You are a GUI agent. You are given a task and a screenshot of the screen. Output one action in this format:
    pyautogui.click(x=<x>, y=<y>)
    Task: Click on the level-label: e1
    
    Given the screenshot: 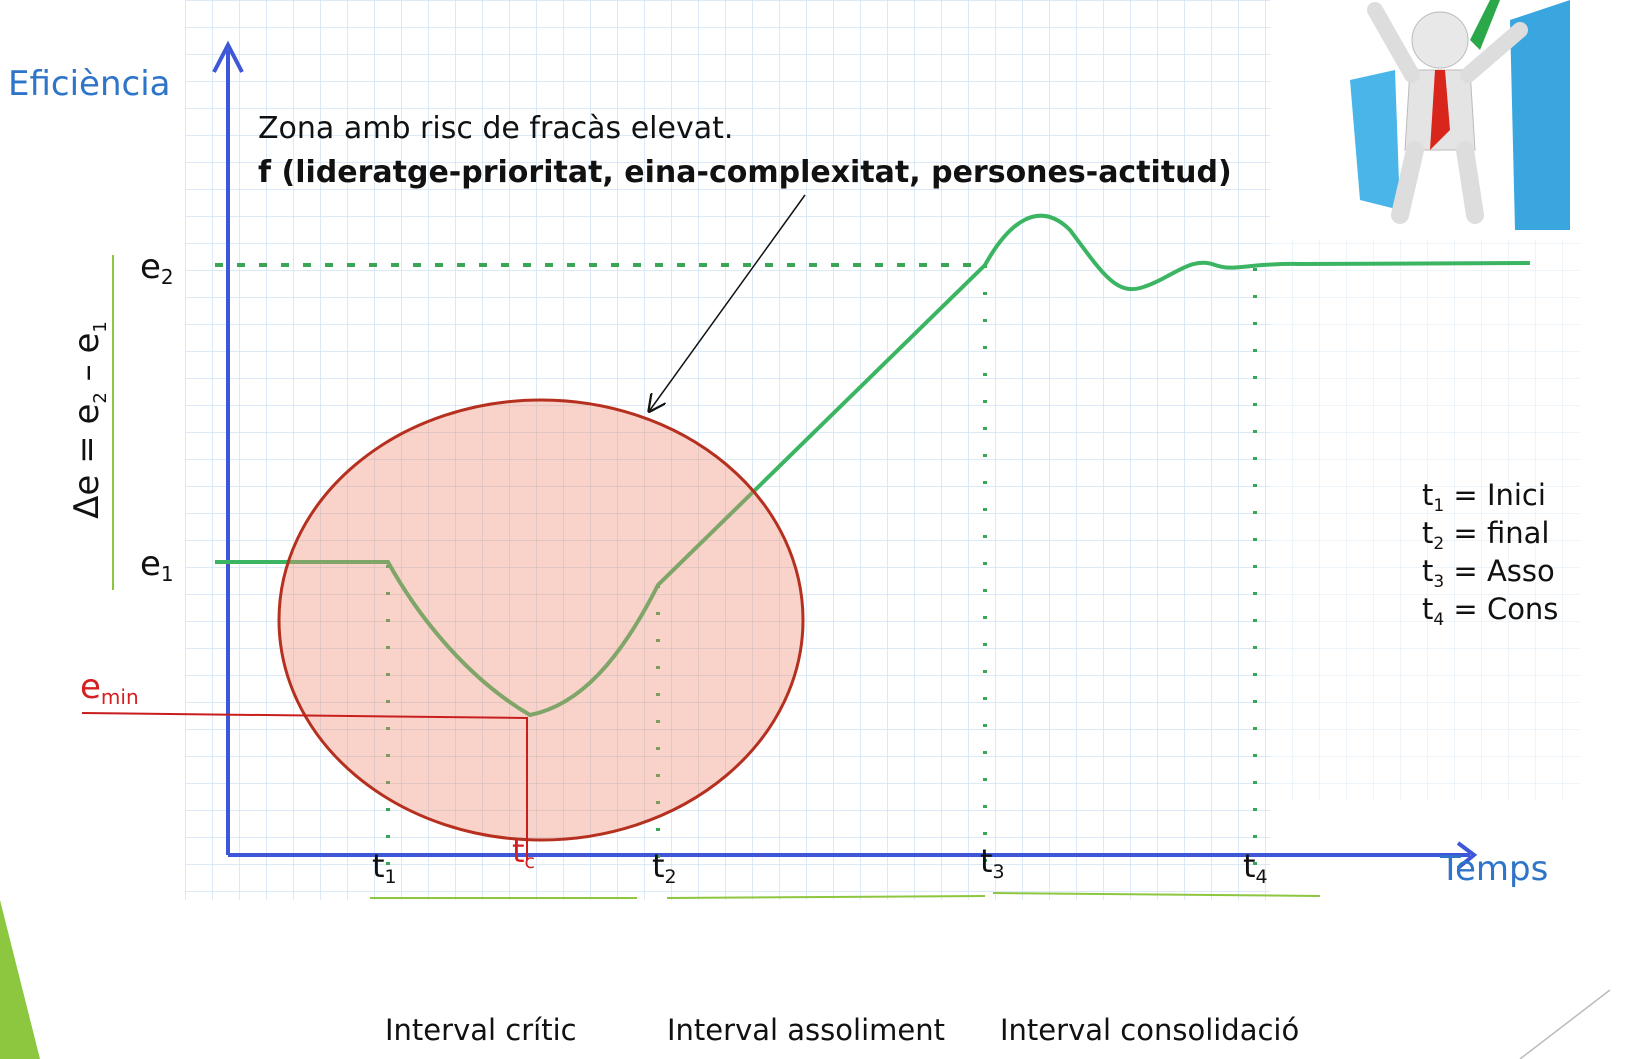 What is the action you would take?
    pyautogui.click(x=157, y=565)
    